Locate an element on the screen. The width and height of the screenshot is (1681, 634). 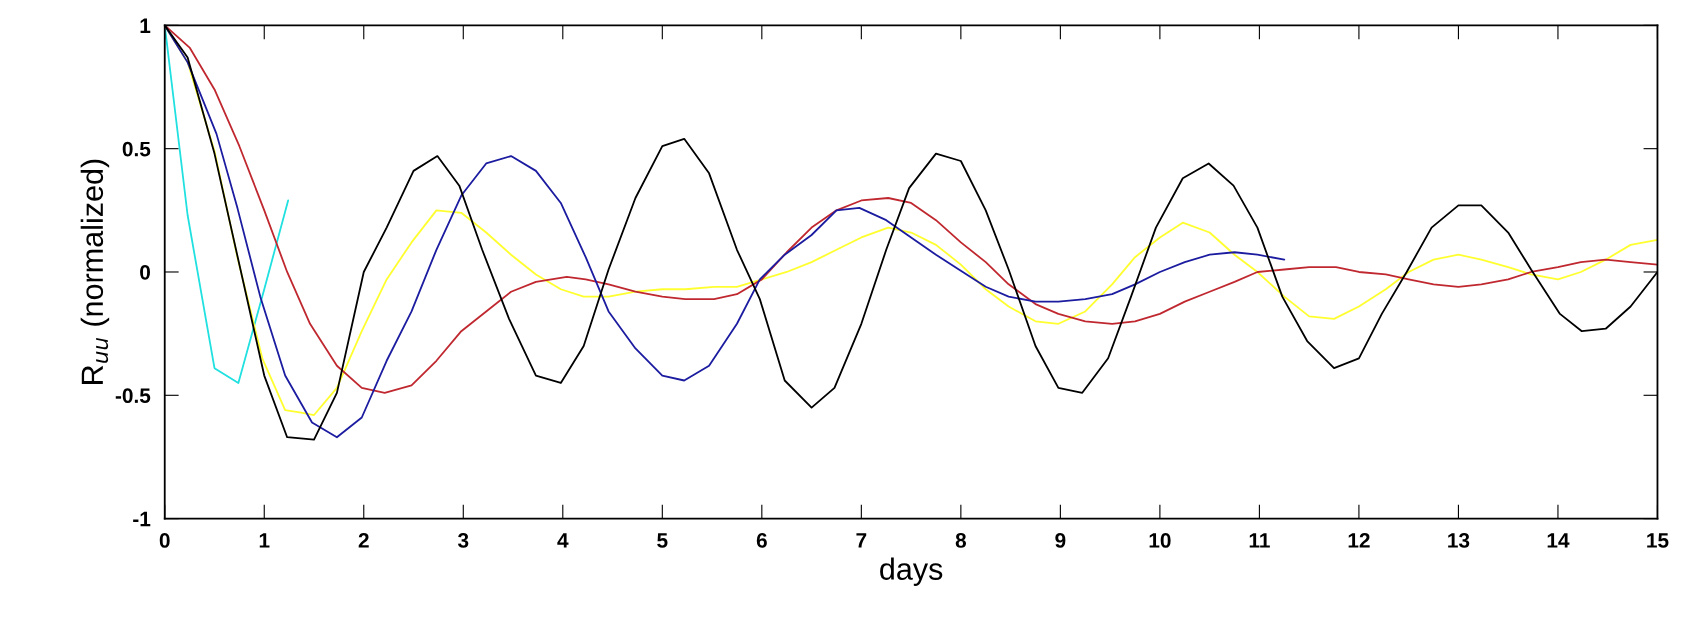
y-tick-label: 1 is located at coordinates (145, 25).